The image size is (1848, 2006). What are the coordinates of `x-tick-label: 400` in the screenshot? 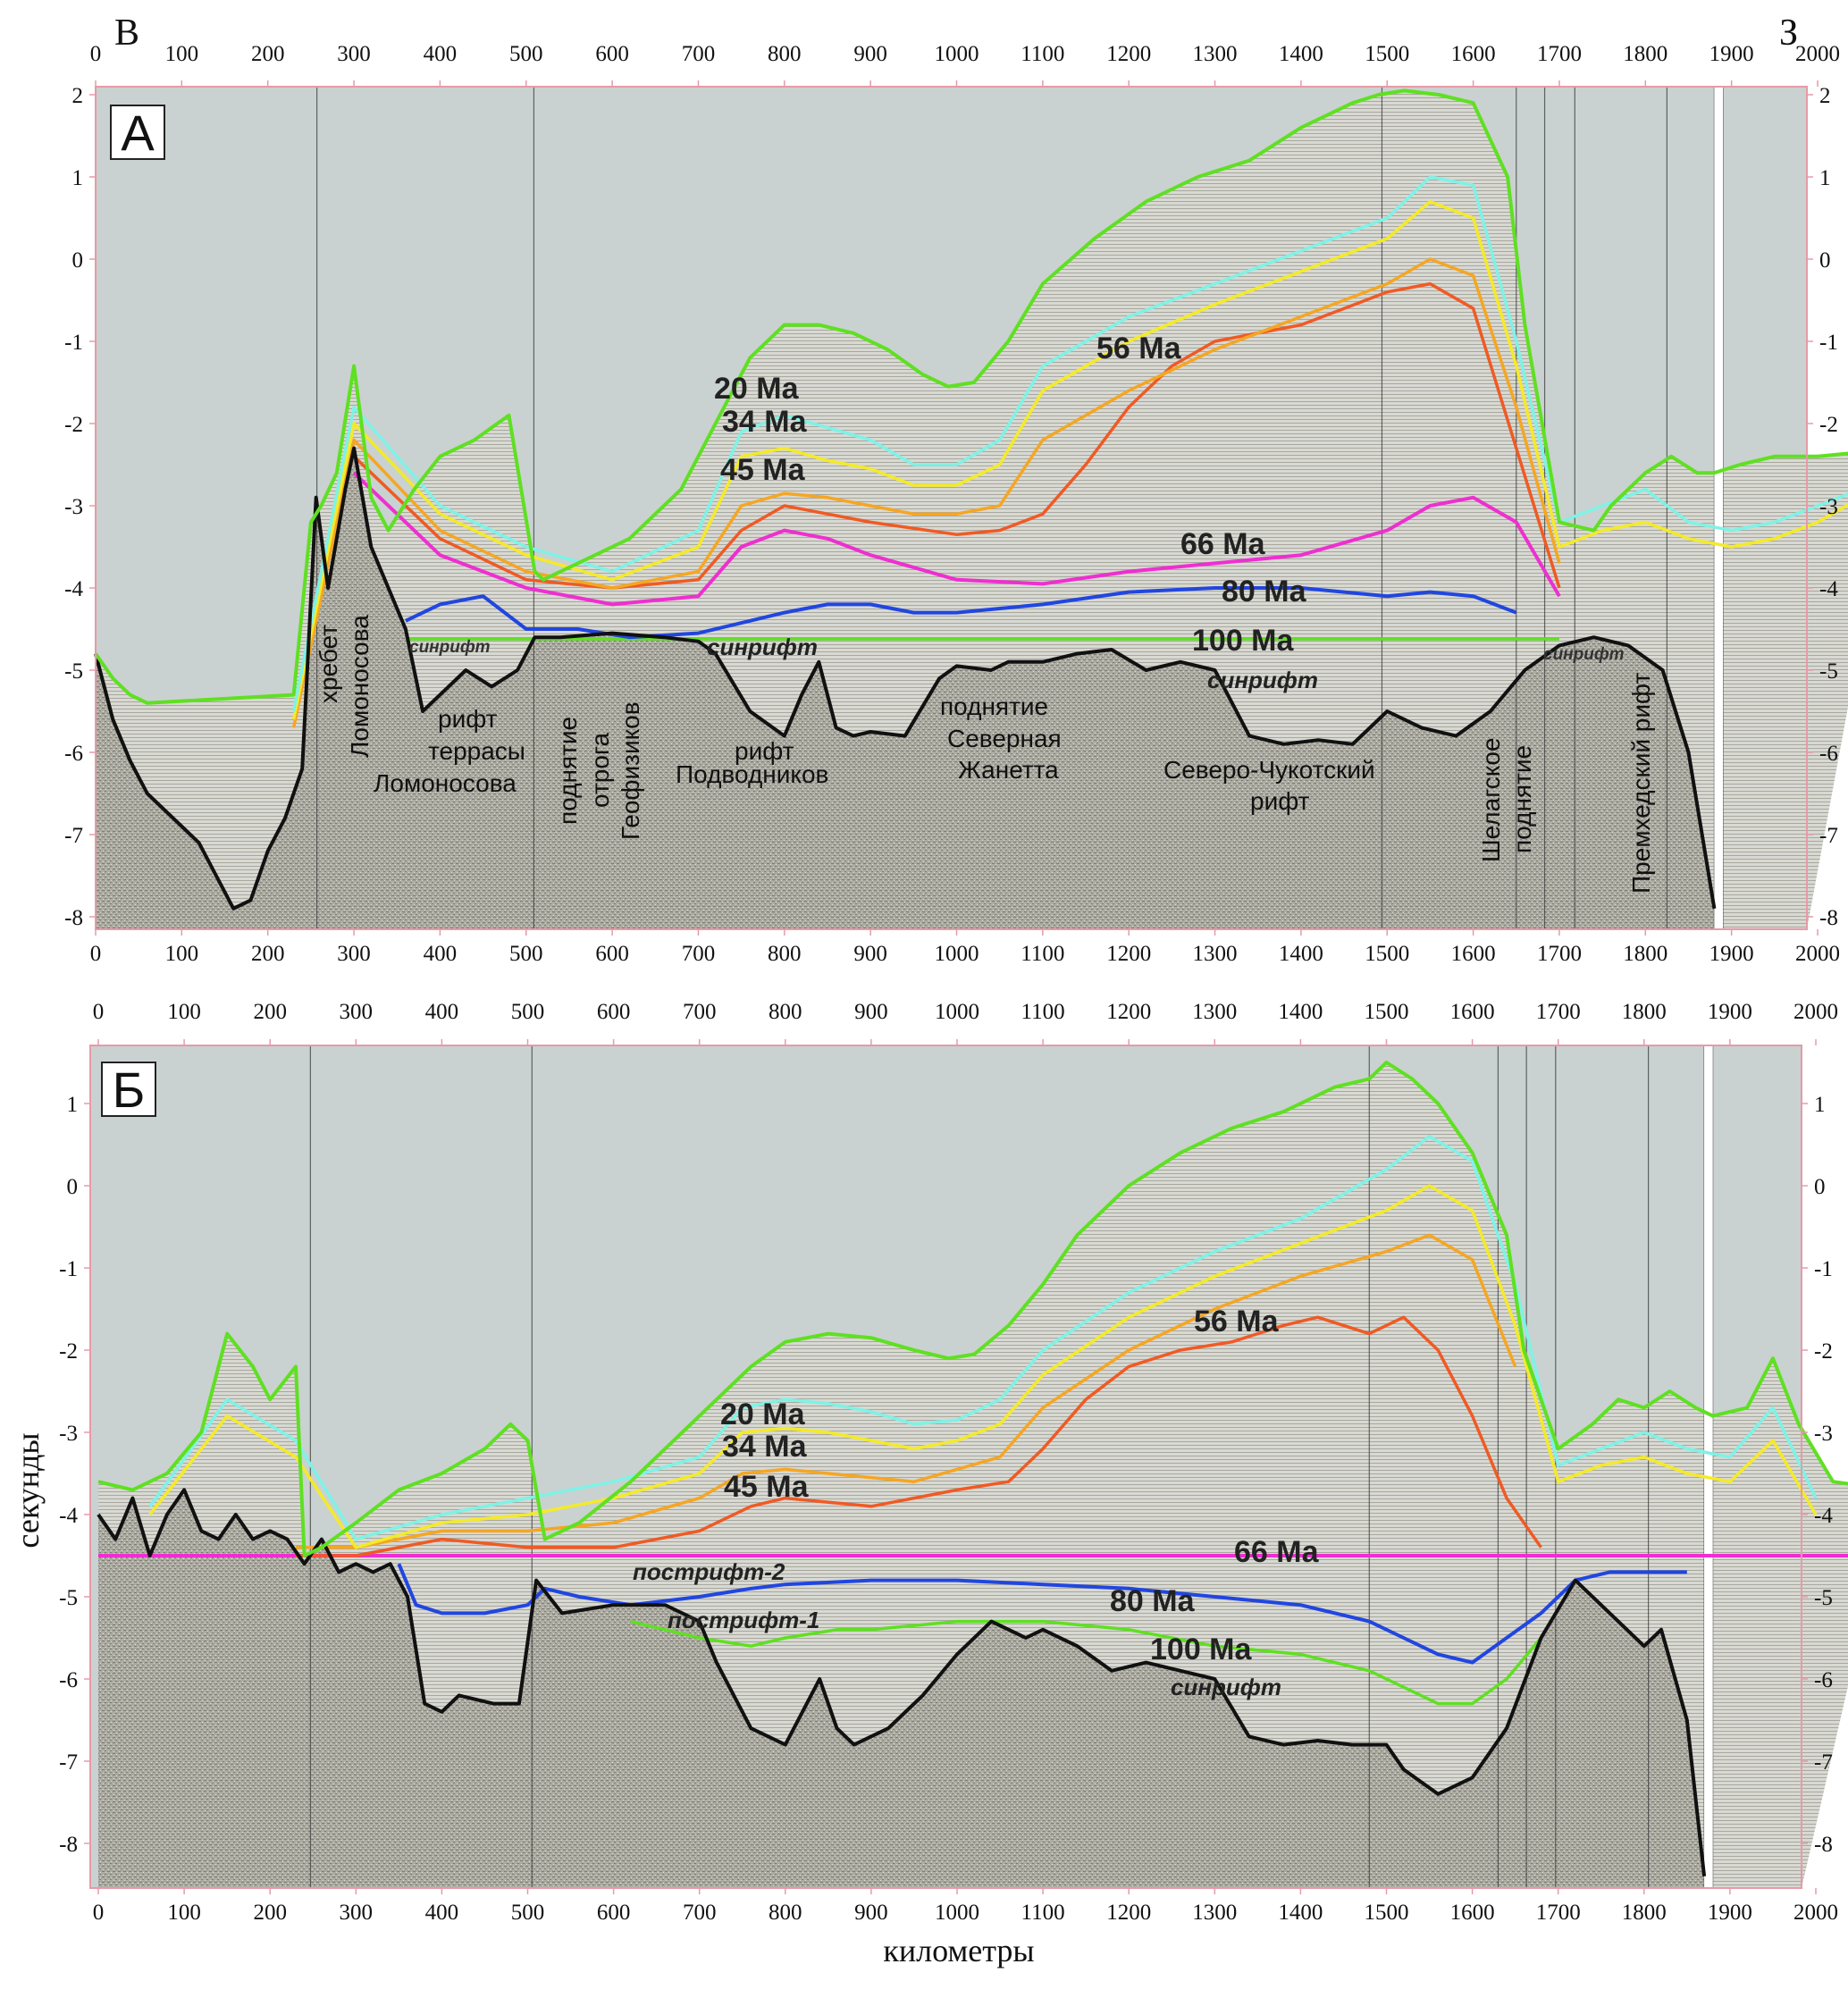 It's located at (441, 54).